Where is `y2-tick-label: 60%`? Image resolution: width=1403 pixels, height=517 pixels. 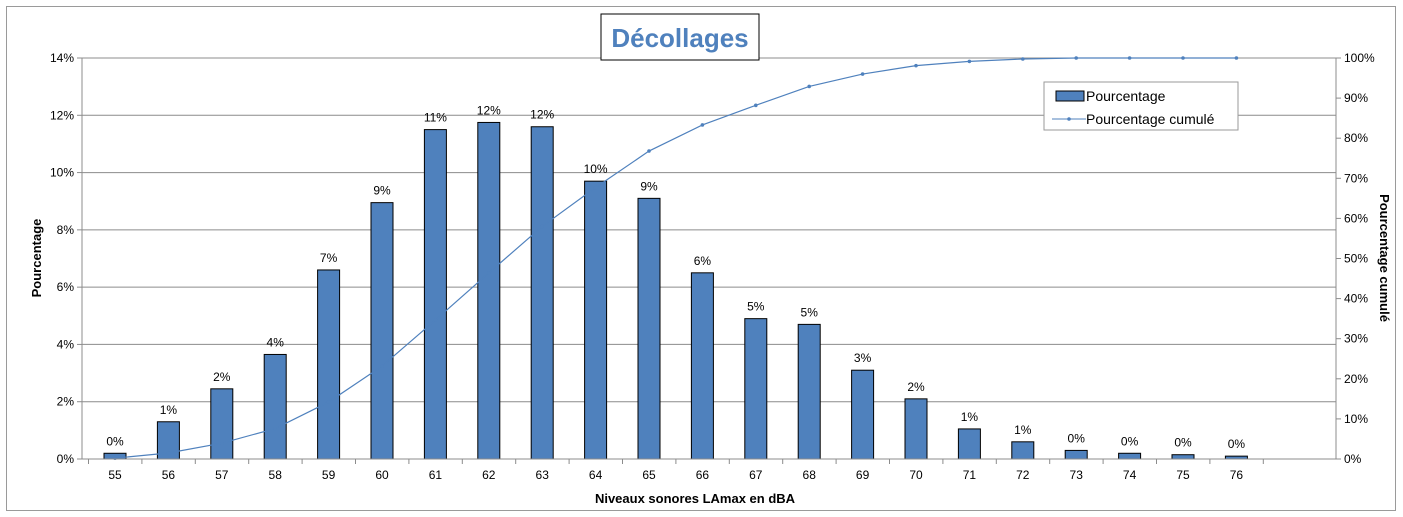 y2-tick-label: 60% is located at coordinates (1356, 218).